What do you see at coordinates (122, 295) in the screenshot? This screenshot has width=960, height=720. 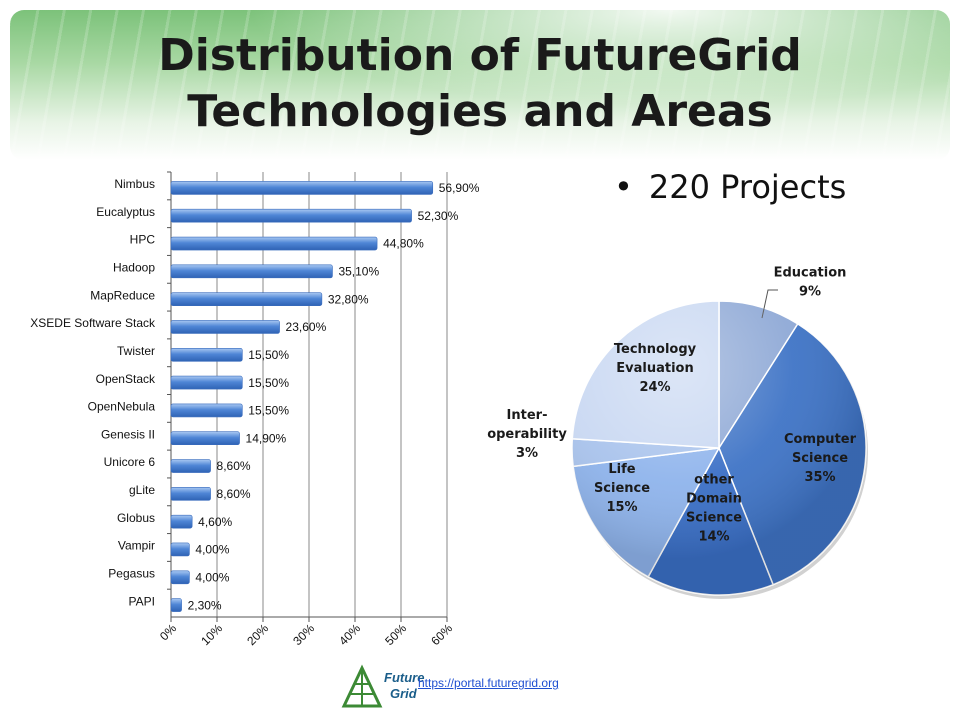 I see `category-label: MapReduce` at bounding box center [122, 295].